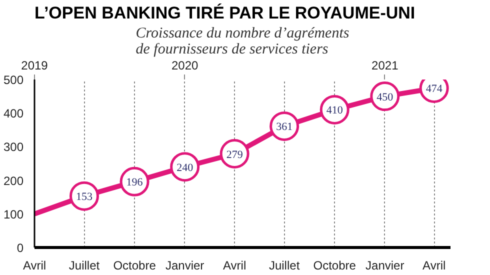 This screenshot has width=490, height=275. What do you see at coordinates (13, 214) in the screenshot?
I see `y-tick-label: 100` at bounding box center [13, 214].